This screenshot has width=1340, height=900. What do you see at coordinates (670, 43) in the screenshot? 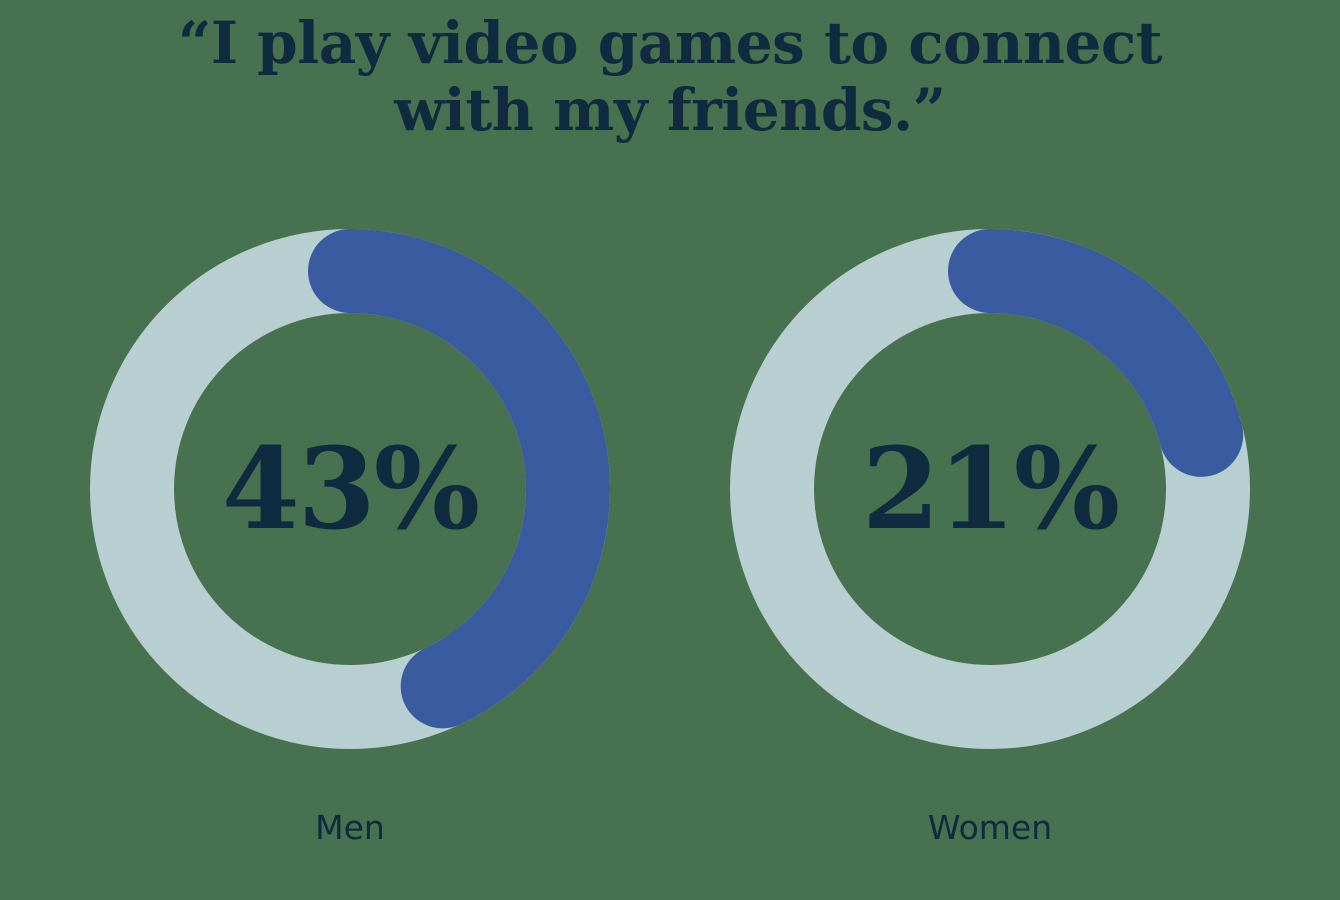
I see `chart-title-line-1: “I play video games to connect` at bounding box center [670, 43].